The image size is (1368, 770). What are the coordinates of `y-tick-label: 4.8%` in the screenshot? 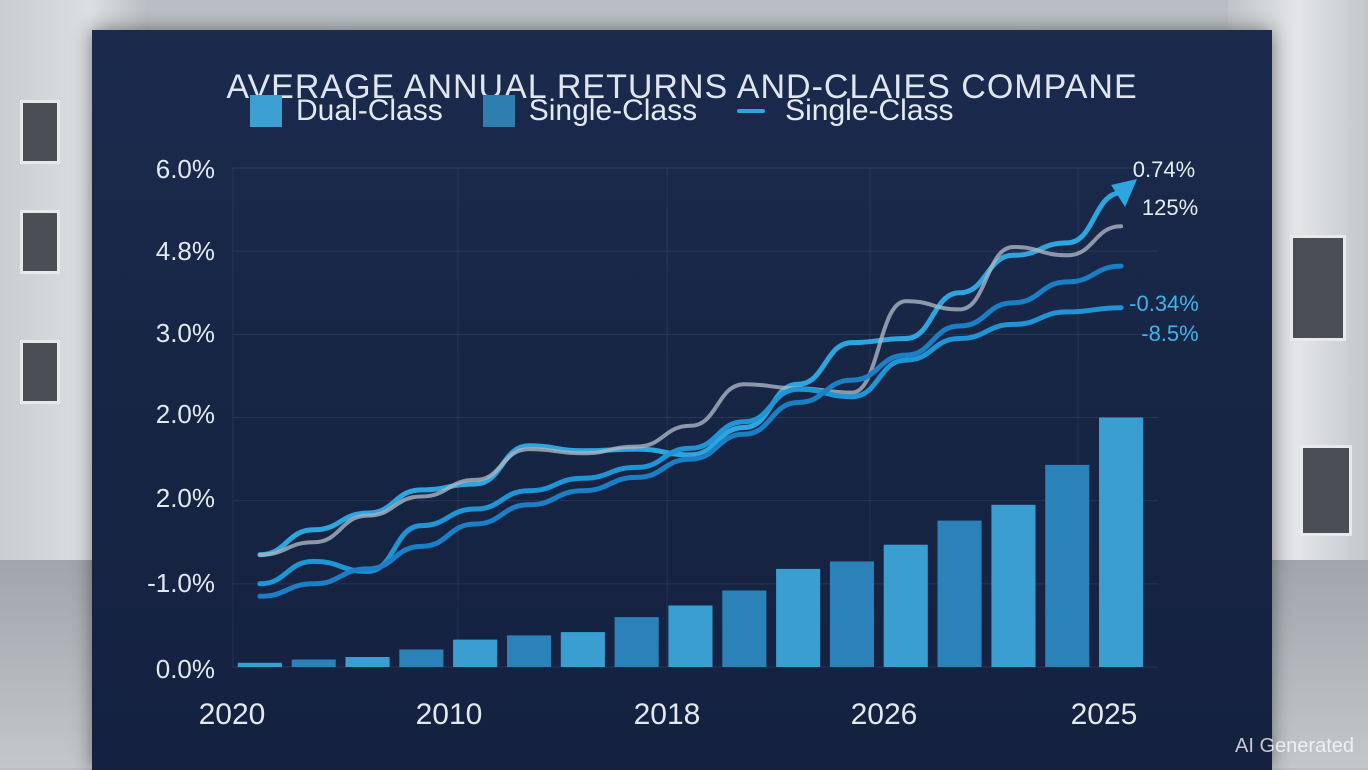 It's located at (185, 251).